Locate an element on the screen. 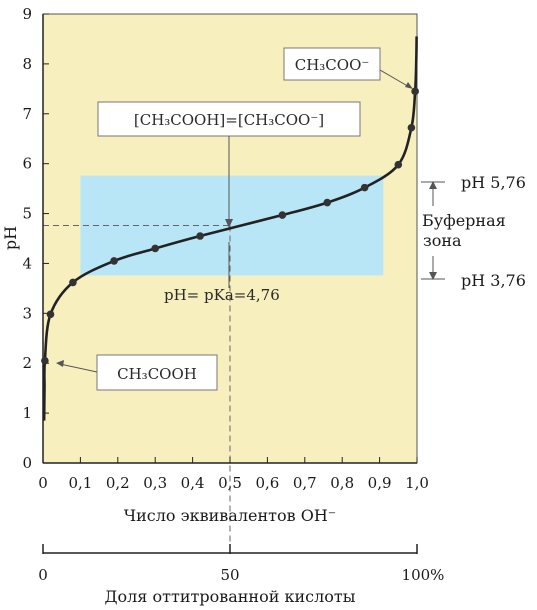  annotation-equality-arrowhead is located at coordinates (229, 223).